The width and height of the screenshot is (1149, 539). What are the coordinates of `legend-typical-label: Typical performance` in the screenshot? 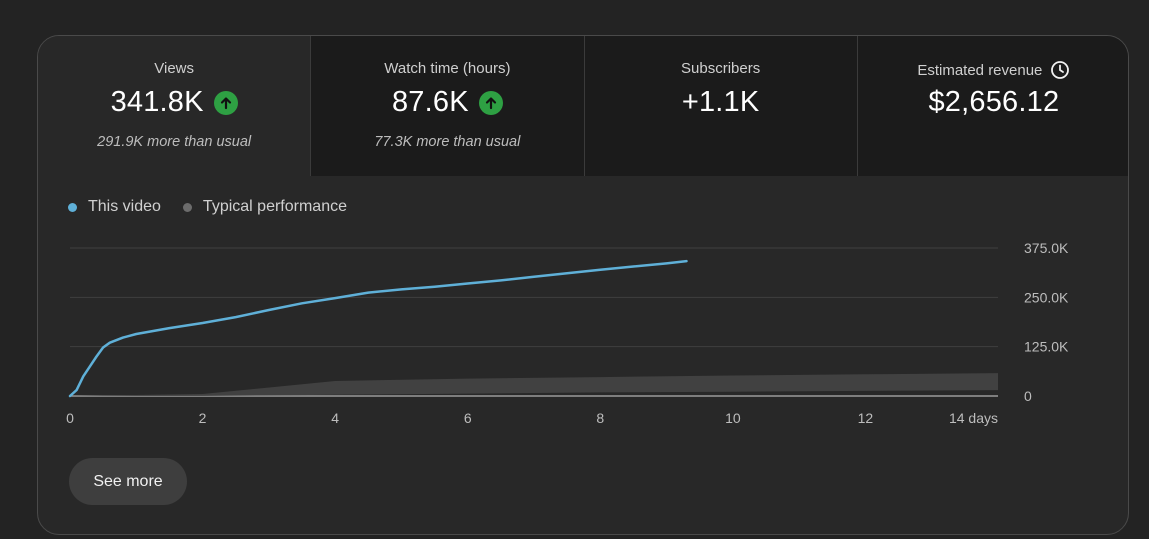 It's located at (274, 206).